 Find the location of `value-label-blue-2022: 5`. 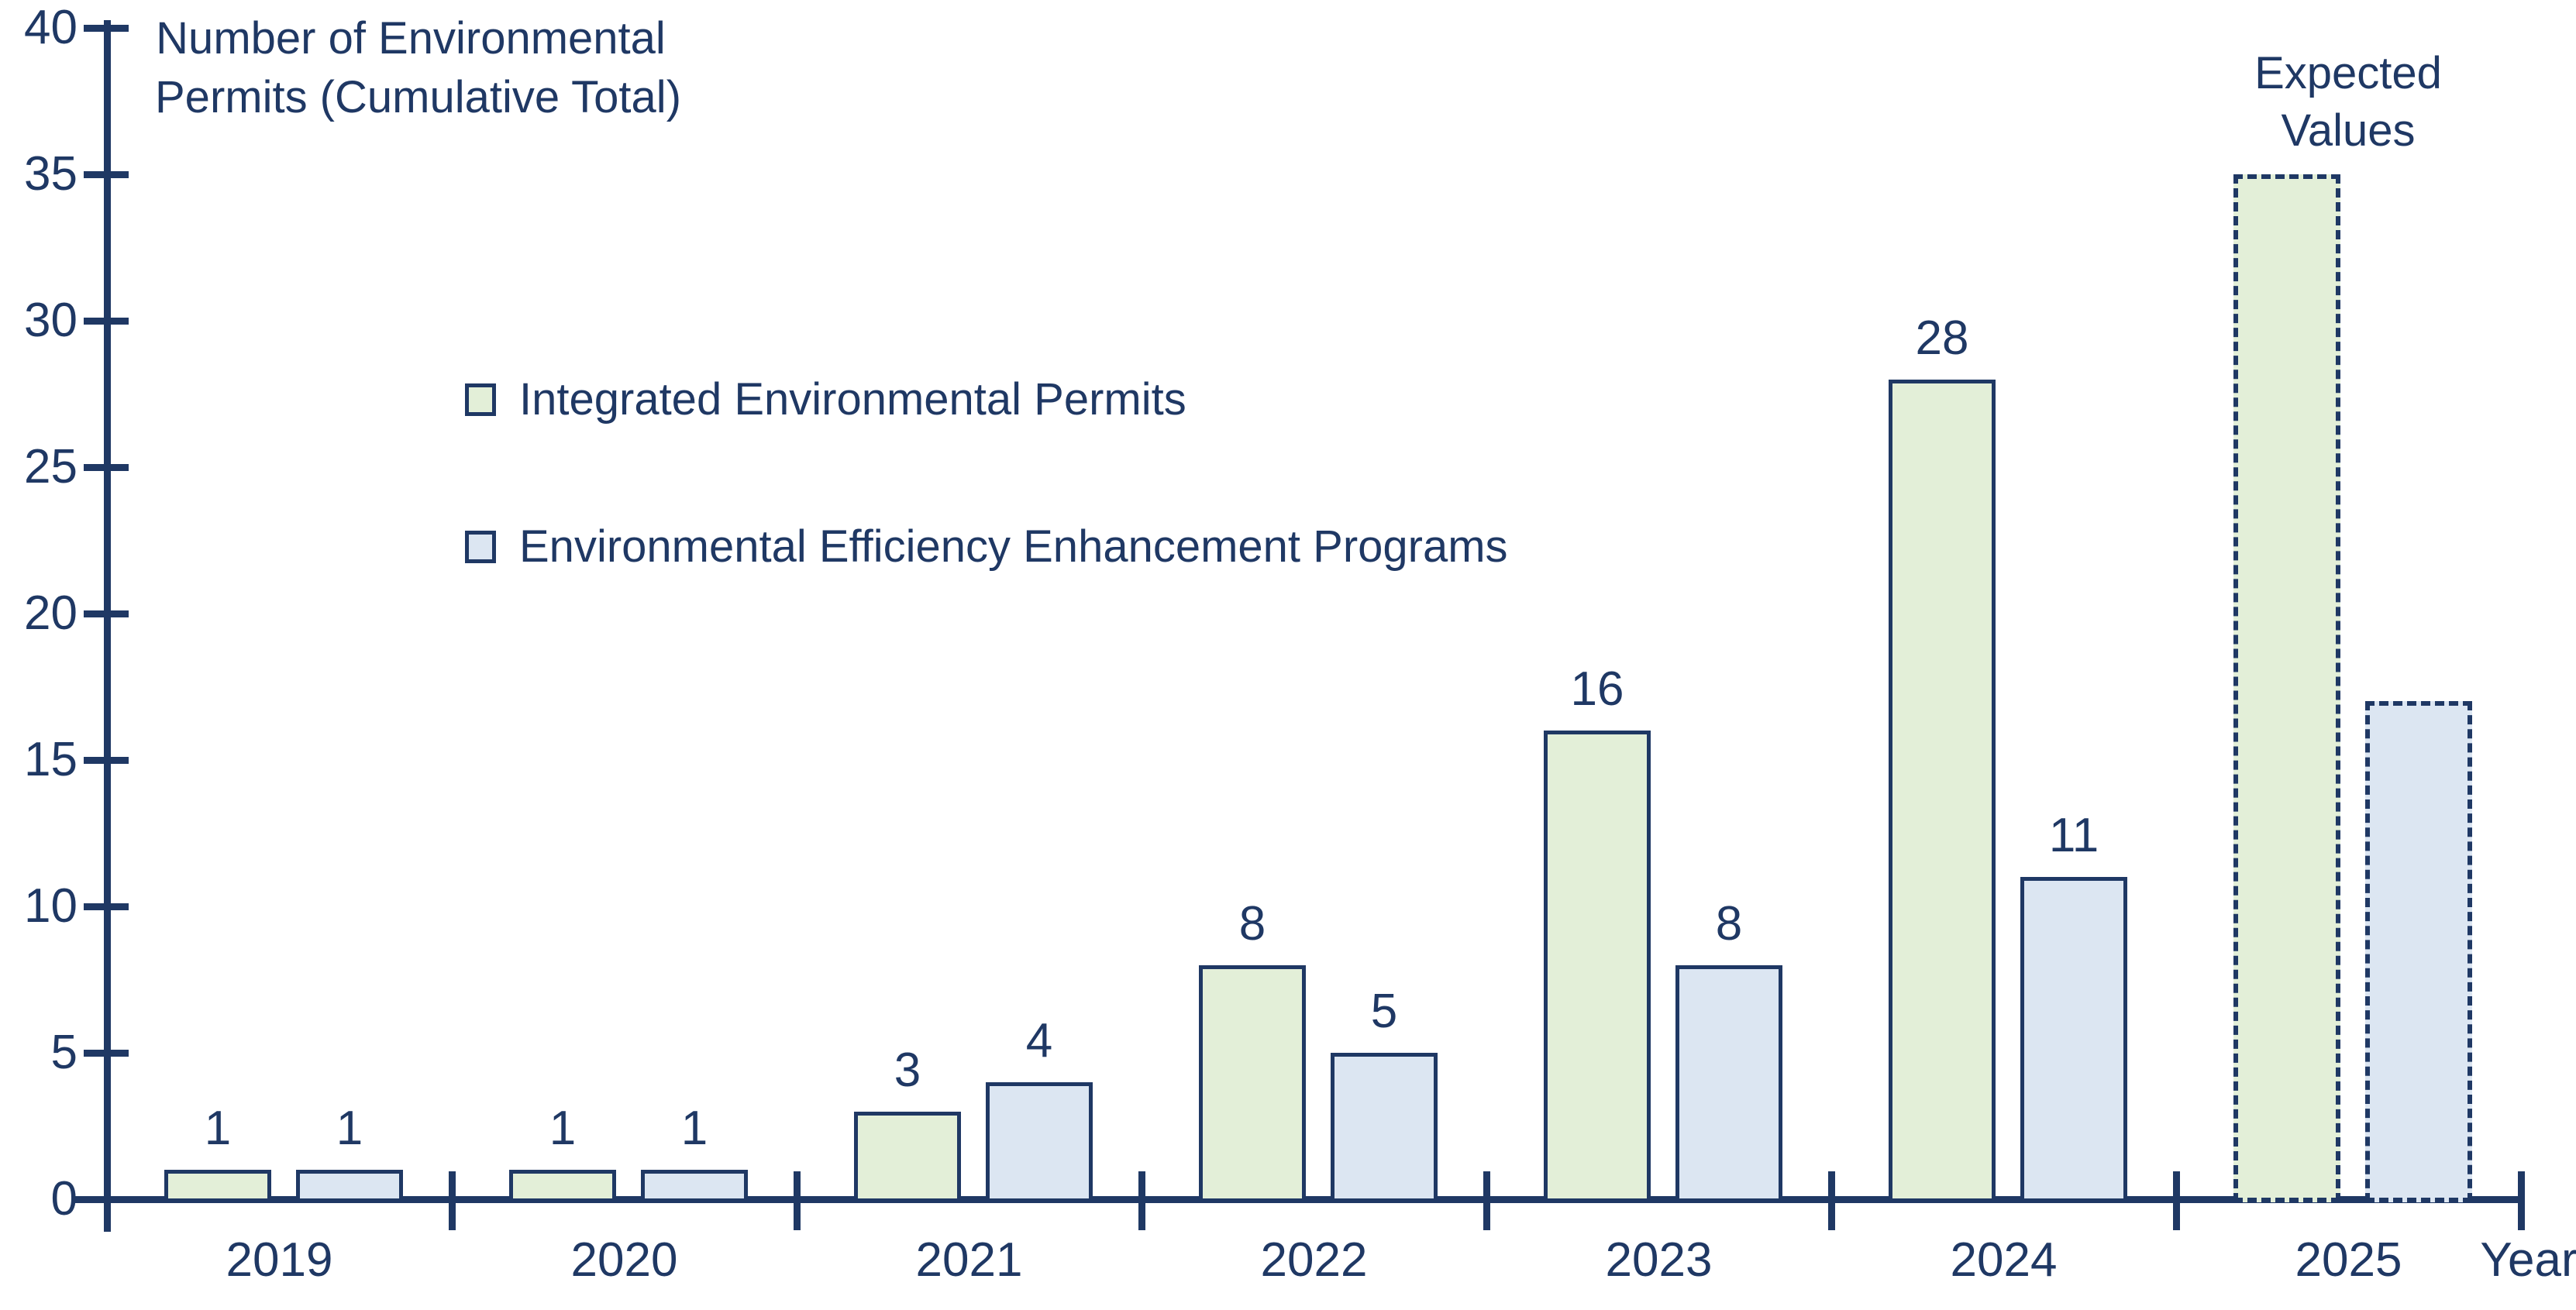

value-label-blue-2022: 5 is located at coordinates (1384, 1011).